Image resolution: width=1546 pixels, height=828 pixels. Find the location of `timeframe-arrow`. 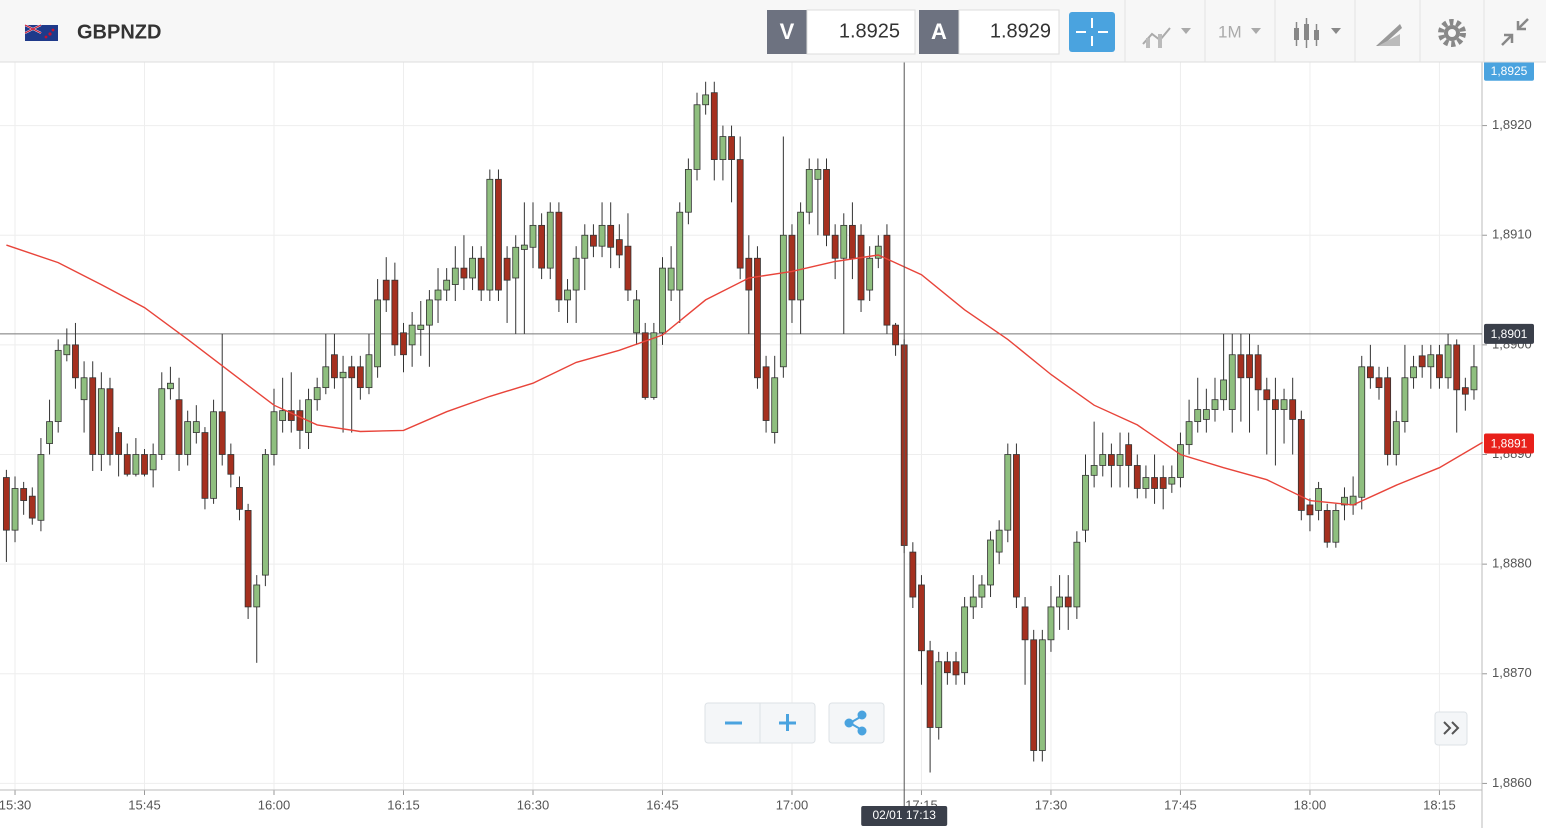

timeframe-arrow is located at coordinates (1256, 31).